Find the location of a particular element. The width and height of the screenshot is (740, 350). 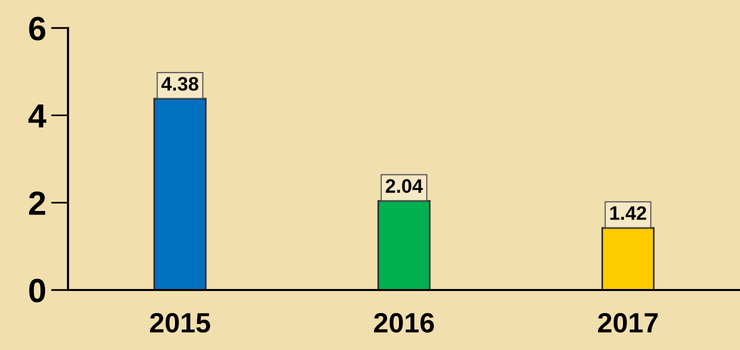

y-tick-label: 0 is located at coordinates (37, 290).